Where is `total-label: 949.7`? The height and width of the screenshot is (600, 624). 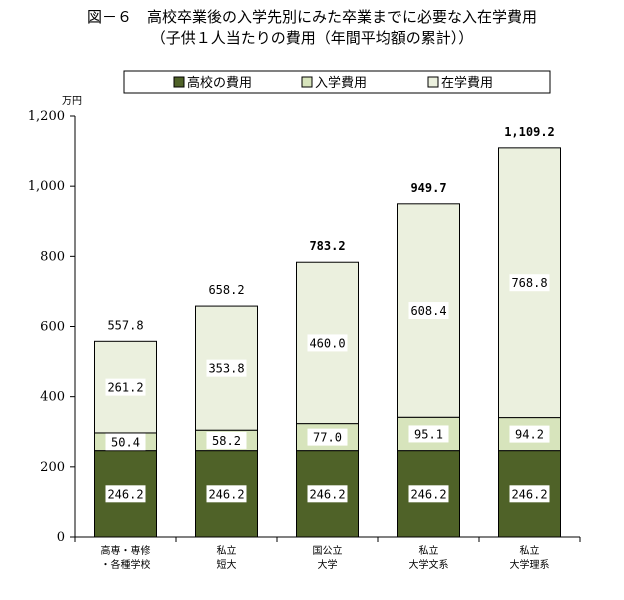 total-label: 949.7 is located at coordinates (428, 188).